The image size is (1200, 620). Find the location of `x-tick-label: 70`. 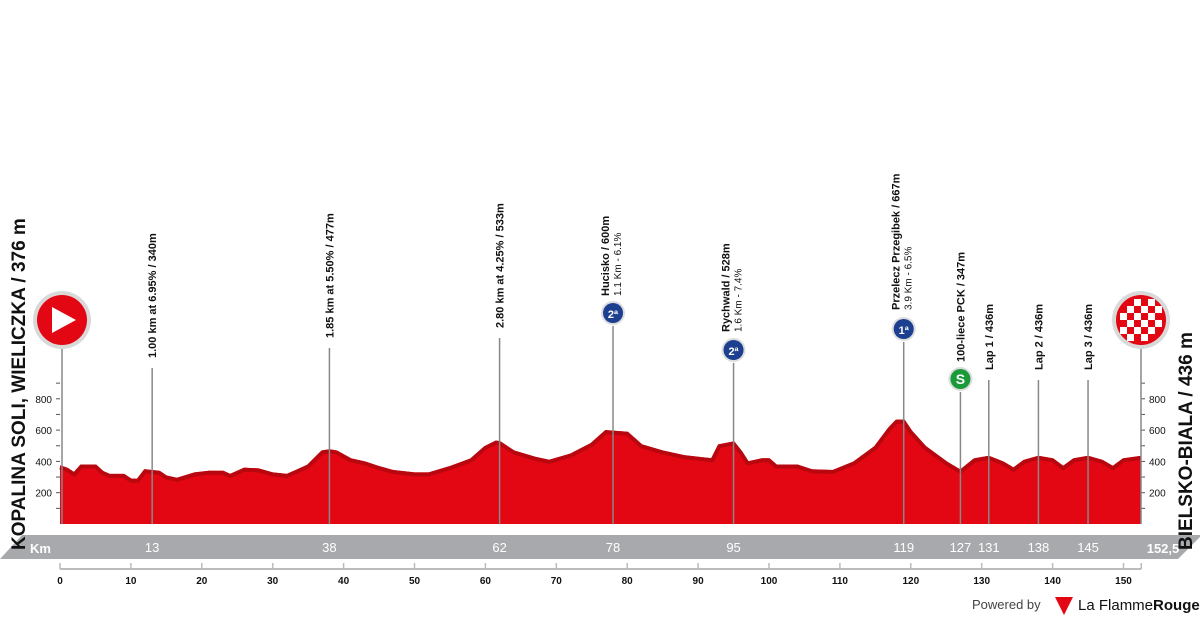

x-tick-label: 70 is located at coordinates (557, 581).